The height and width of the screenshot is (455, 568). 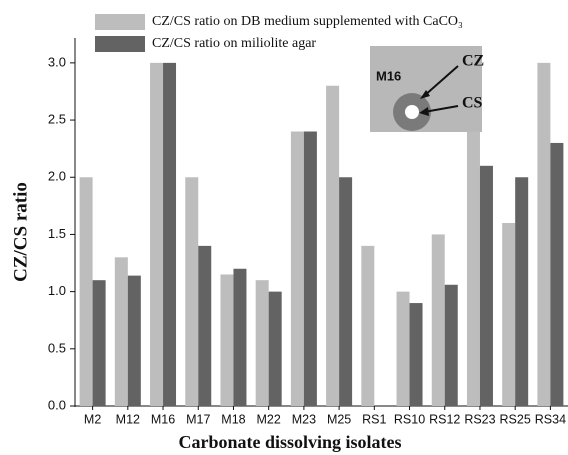 What do you see at coordinates (515, 419) in the screenshot?
I see `x-tick-label: RS25` at bounding box center [515, 419].